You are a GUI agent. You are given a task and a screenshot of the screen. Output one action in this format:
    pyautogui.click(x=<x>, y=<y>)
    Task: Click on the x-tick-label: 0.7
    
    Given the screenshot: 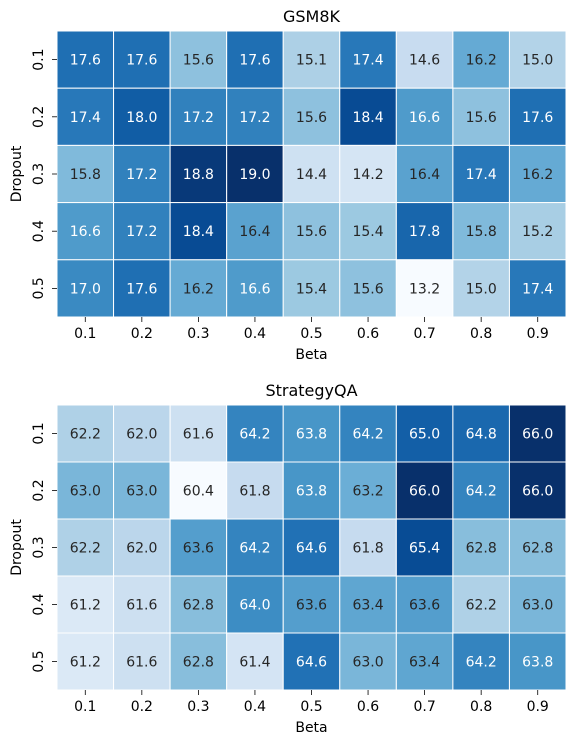 What is the action you would take?
    pyautogui.click(x=424, y=334)
    